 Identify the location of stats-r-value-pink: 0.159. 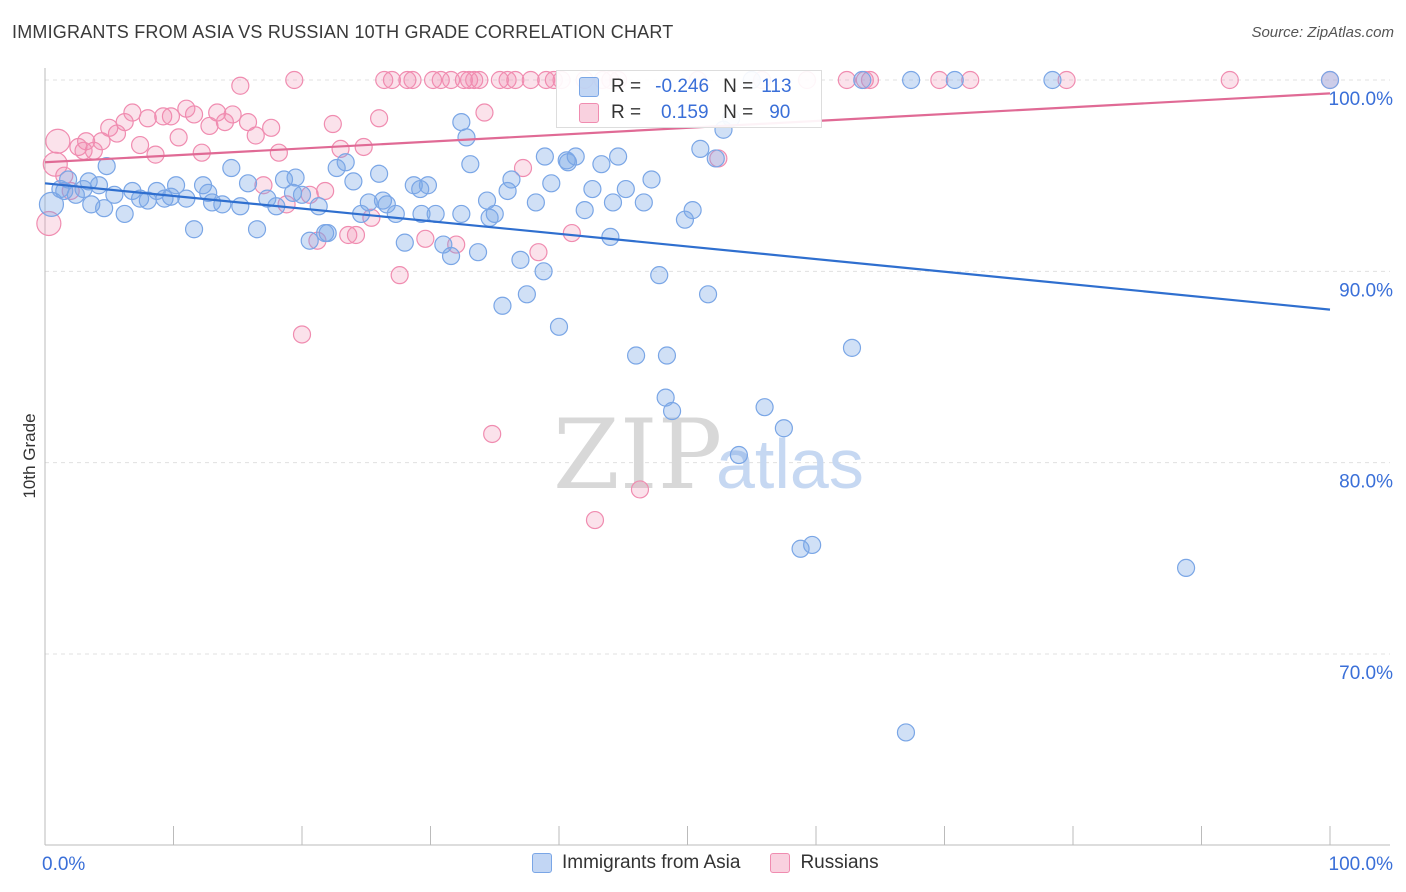
(682, 112).